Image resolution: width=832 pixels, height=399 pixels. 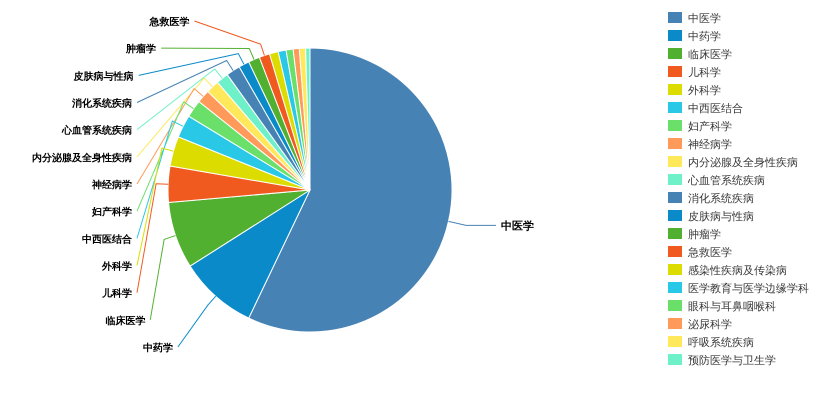 What do you see at coordinates (721, 342) in the screenshot?
I see `legend-label: 呼吸系统疾病` at bounding box center [721, 342].